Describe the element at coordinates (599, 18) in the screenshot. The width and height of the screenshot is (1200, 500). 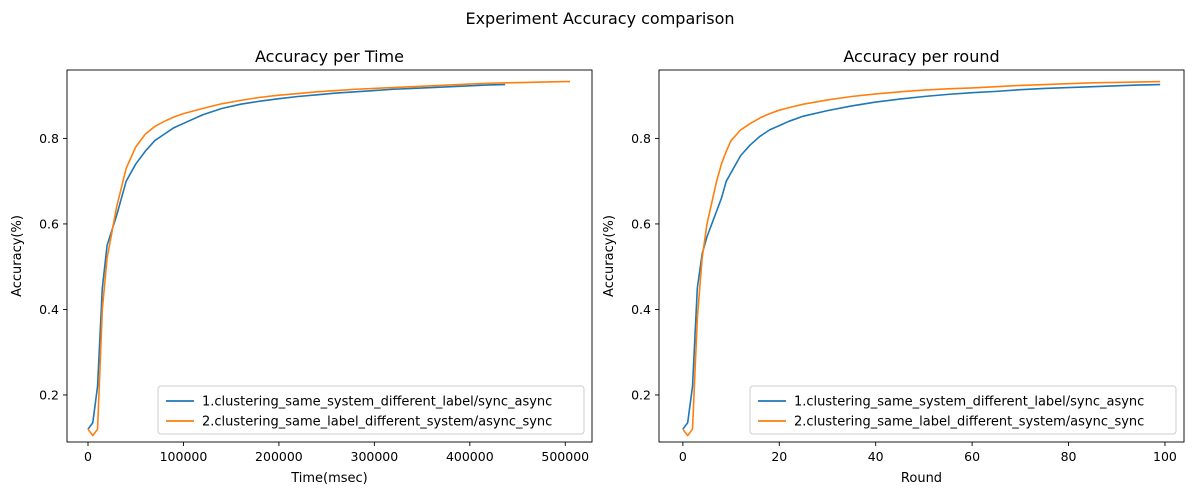
I see `figure-suptitle: Experiment Accuracy comparison` at that location.